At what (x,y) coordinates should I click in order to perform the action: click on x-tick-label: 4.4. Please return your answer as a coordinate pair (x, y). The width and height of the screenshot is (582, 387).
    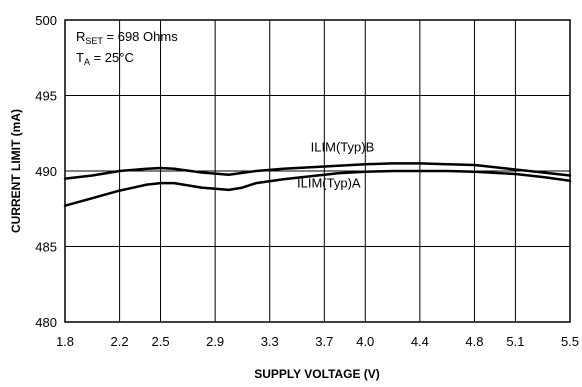
    Looking at the image, I should click on (420, 341).